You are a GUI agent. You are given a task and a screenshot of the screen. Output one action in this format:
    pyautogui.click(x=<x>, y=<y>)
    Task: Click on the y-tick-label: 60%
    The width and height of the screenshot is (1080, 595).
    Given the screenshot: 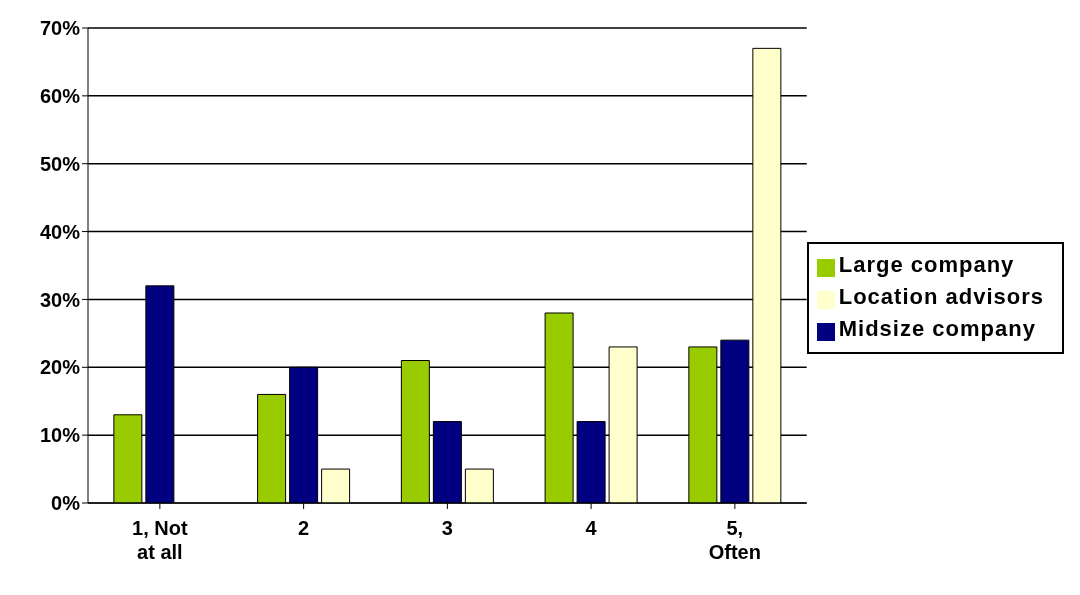 What is the action you would take?
    pyautogui.click(x=60, y=95)
    